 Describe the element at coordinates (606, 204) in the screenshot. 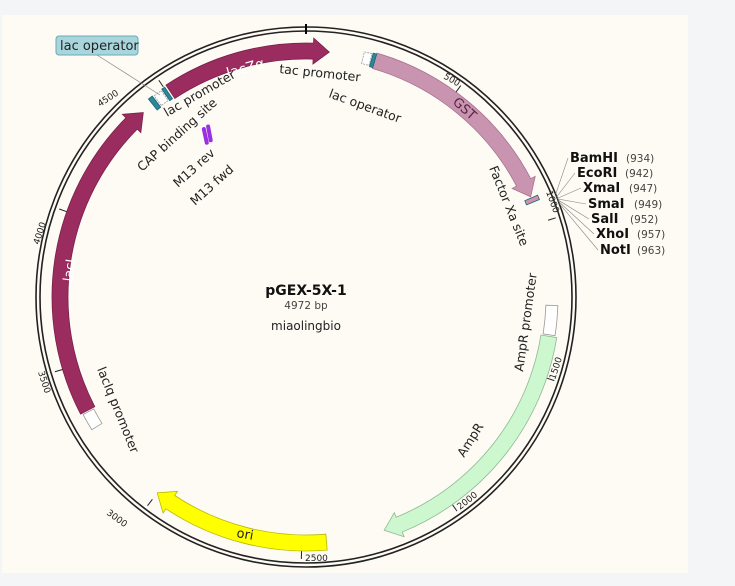

I see `site-enzyme: SmaI` at that location.